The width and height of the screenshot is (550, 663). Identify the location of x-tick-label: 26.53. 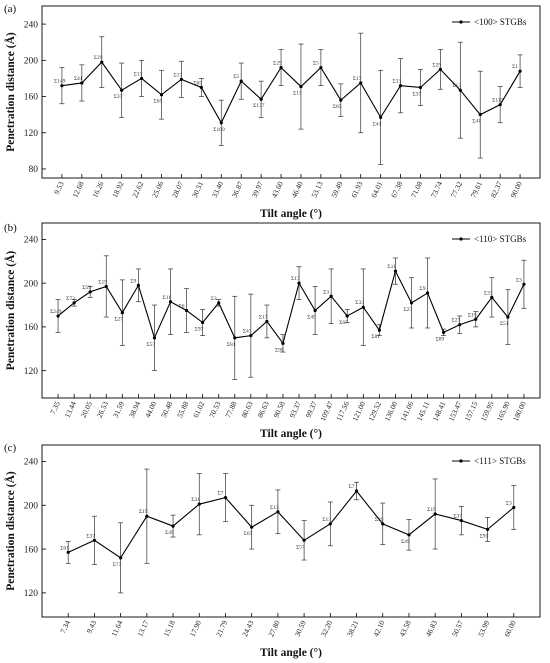
(102, 409).